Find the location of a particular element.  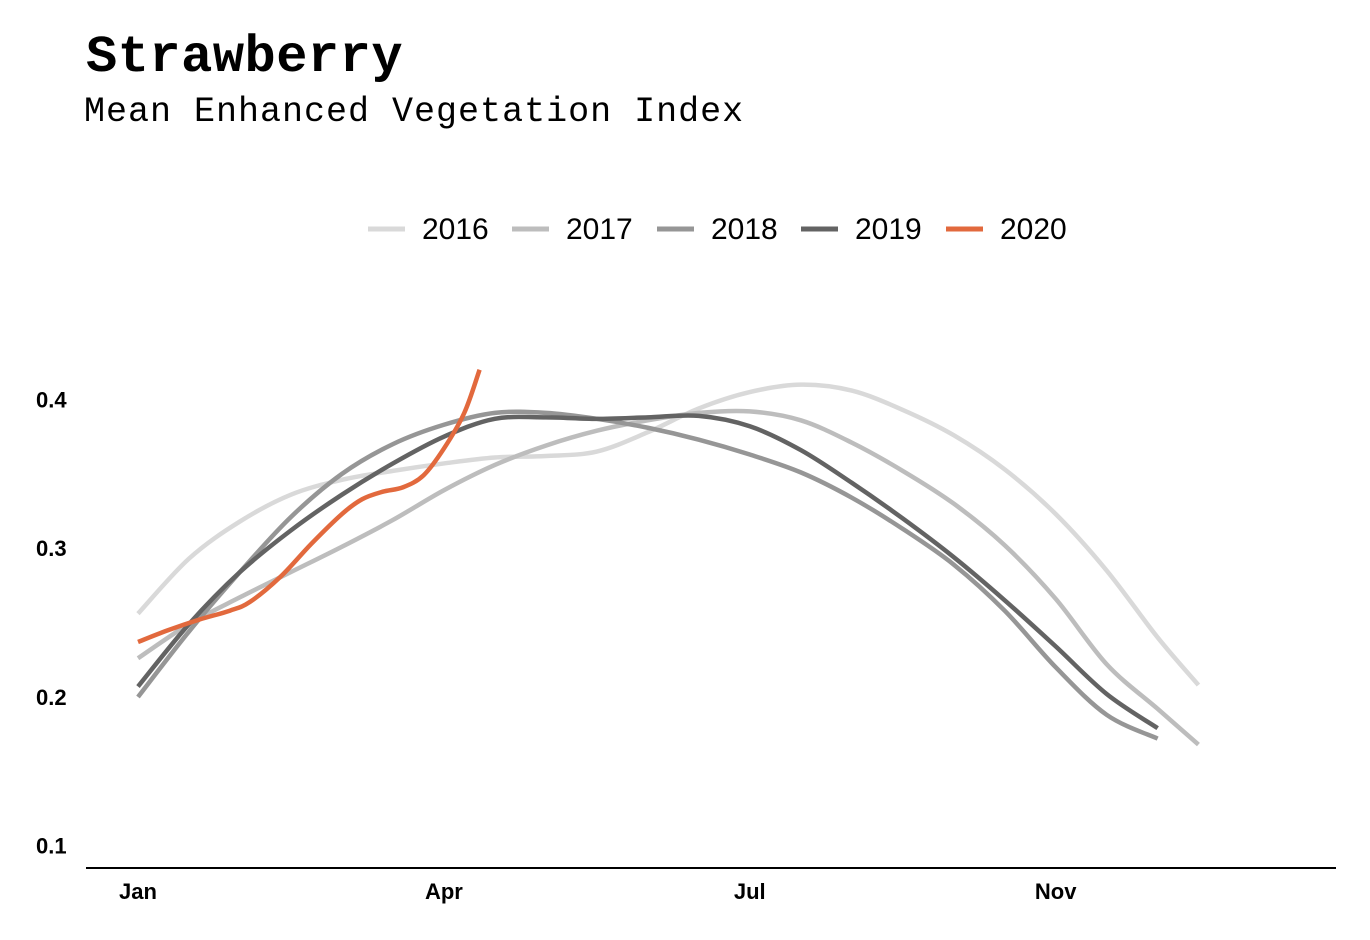

y-tick-label: 0.3 is located at coordinates (51, 548).